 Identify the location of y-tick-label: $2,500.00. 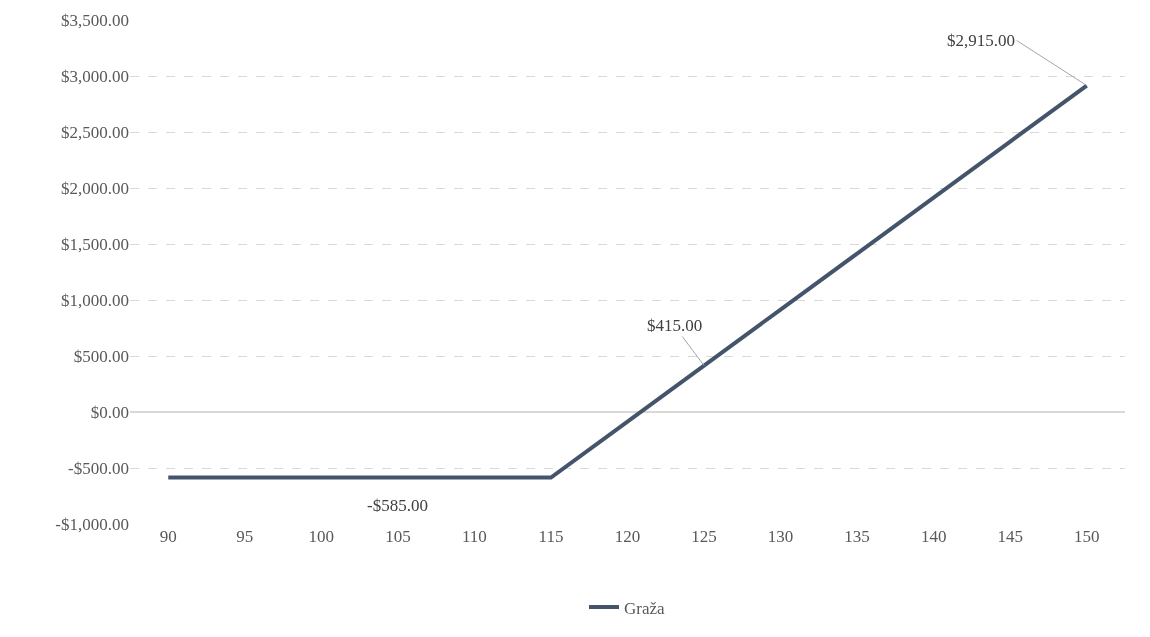
(95, 132).